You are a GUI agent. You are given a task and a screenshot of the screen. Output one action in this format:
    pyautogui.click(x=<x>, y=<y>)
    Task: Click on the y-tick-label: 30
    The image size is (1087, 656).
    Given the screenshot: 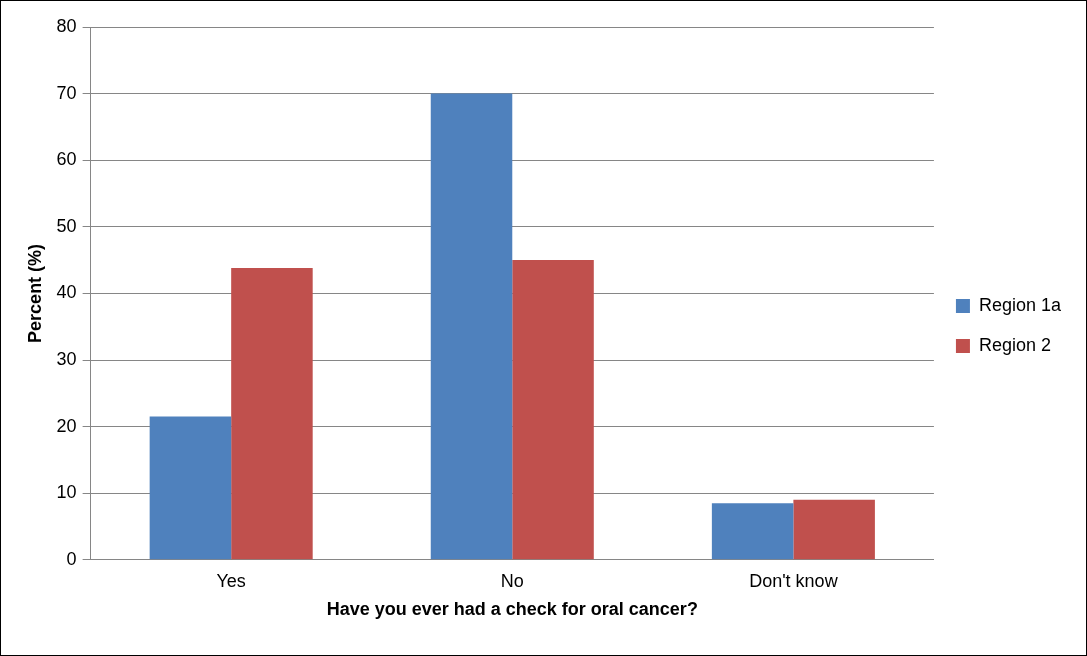 What is the action you would take?
    pyautogui.click(x=66, y=358)
    